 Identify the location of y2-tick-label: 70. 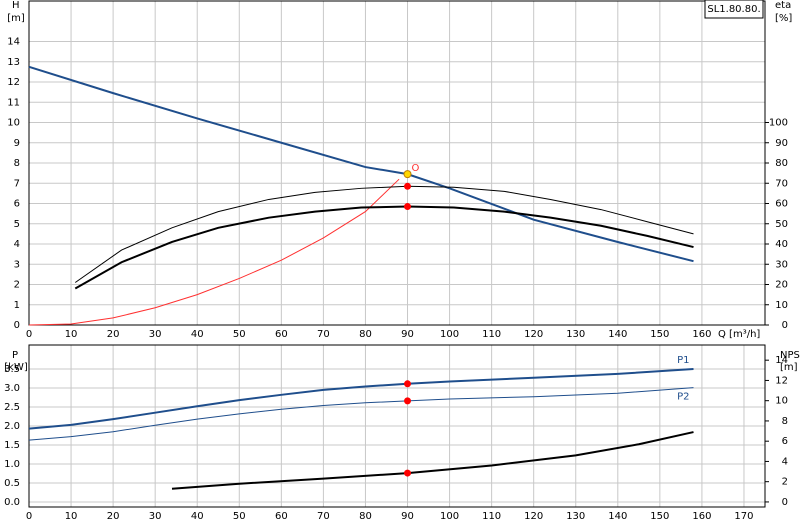
(781, 183).